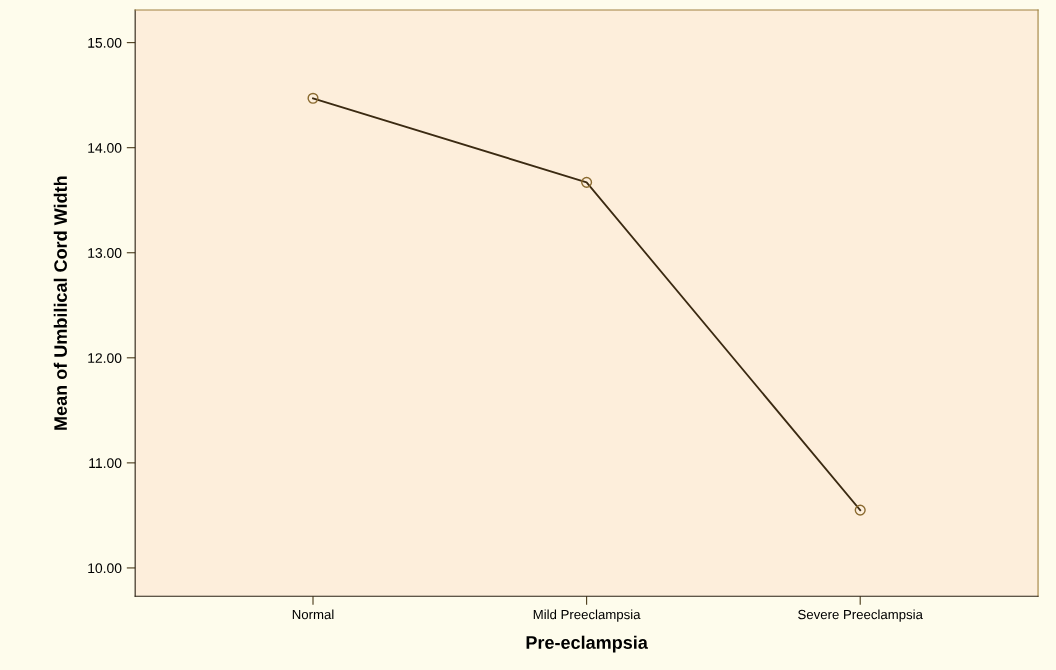 This screenshot has height=670, width=1056. I want to click on y-axis-title: Mean of Umbilical Cord Width, so click(60, 303).